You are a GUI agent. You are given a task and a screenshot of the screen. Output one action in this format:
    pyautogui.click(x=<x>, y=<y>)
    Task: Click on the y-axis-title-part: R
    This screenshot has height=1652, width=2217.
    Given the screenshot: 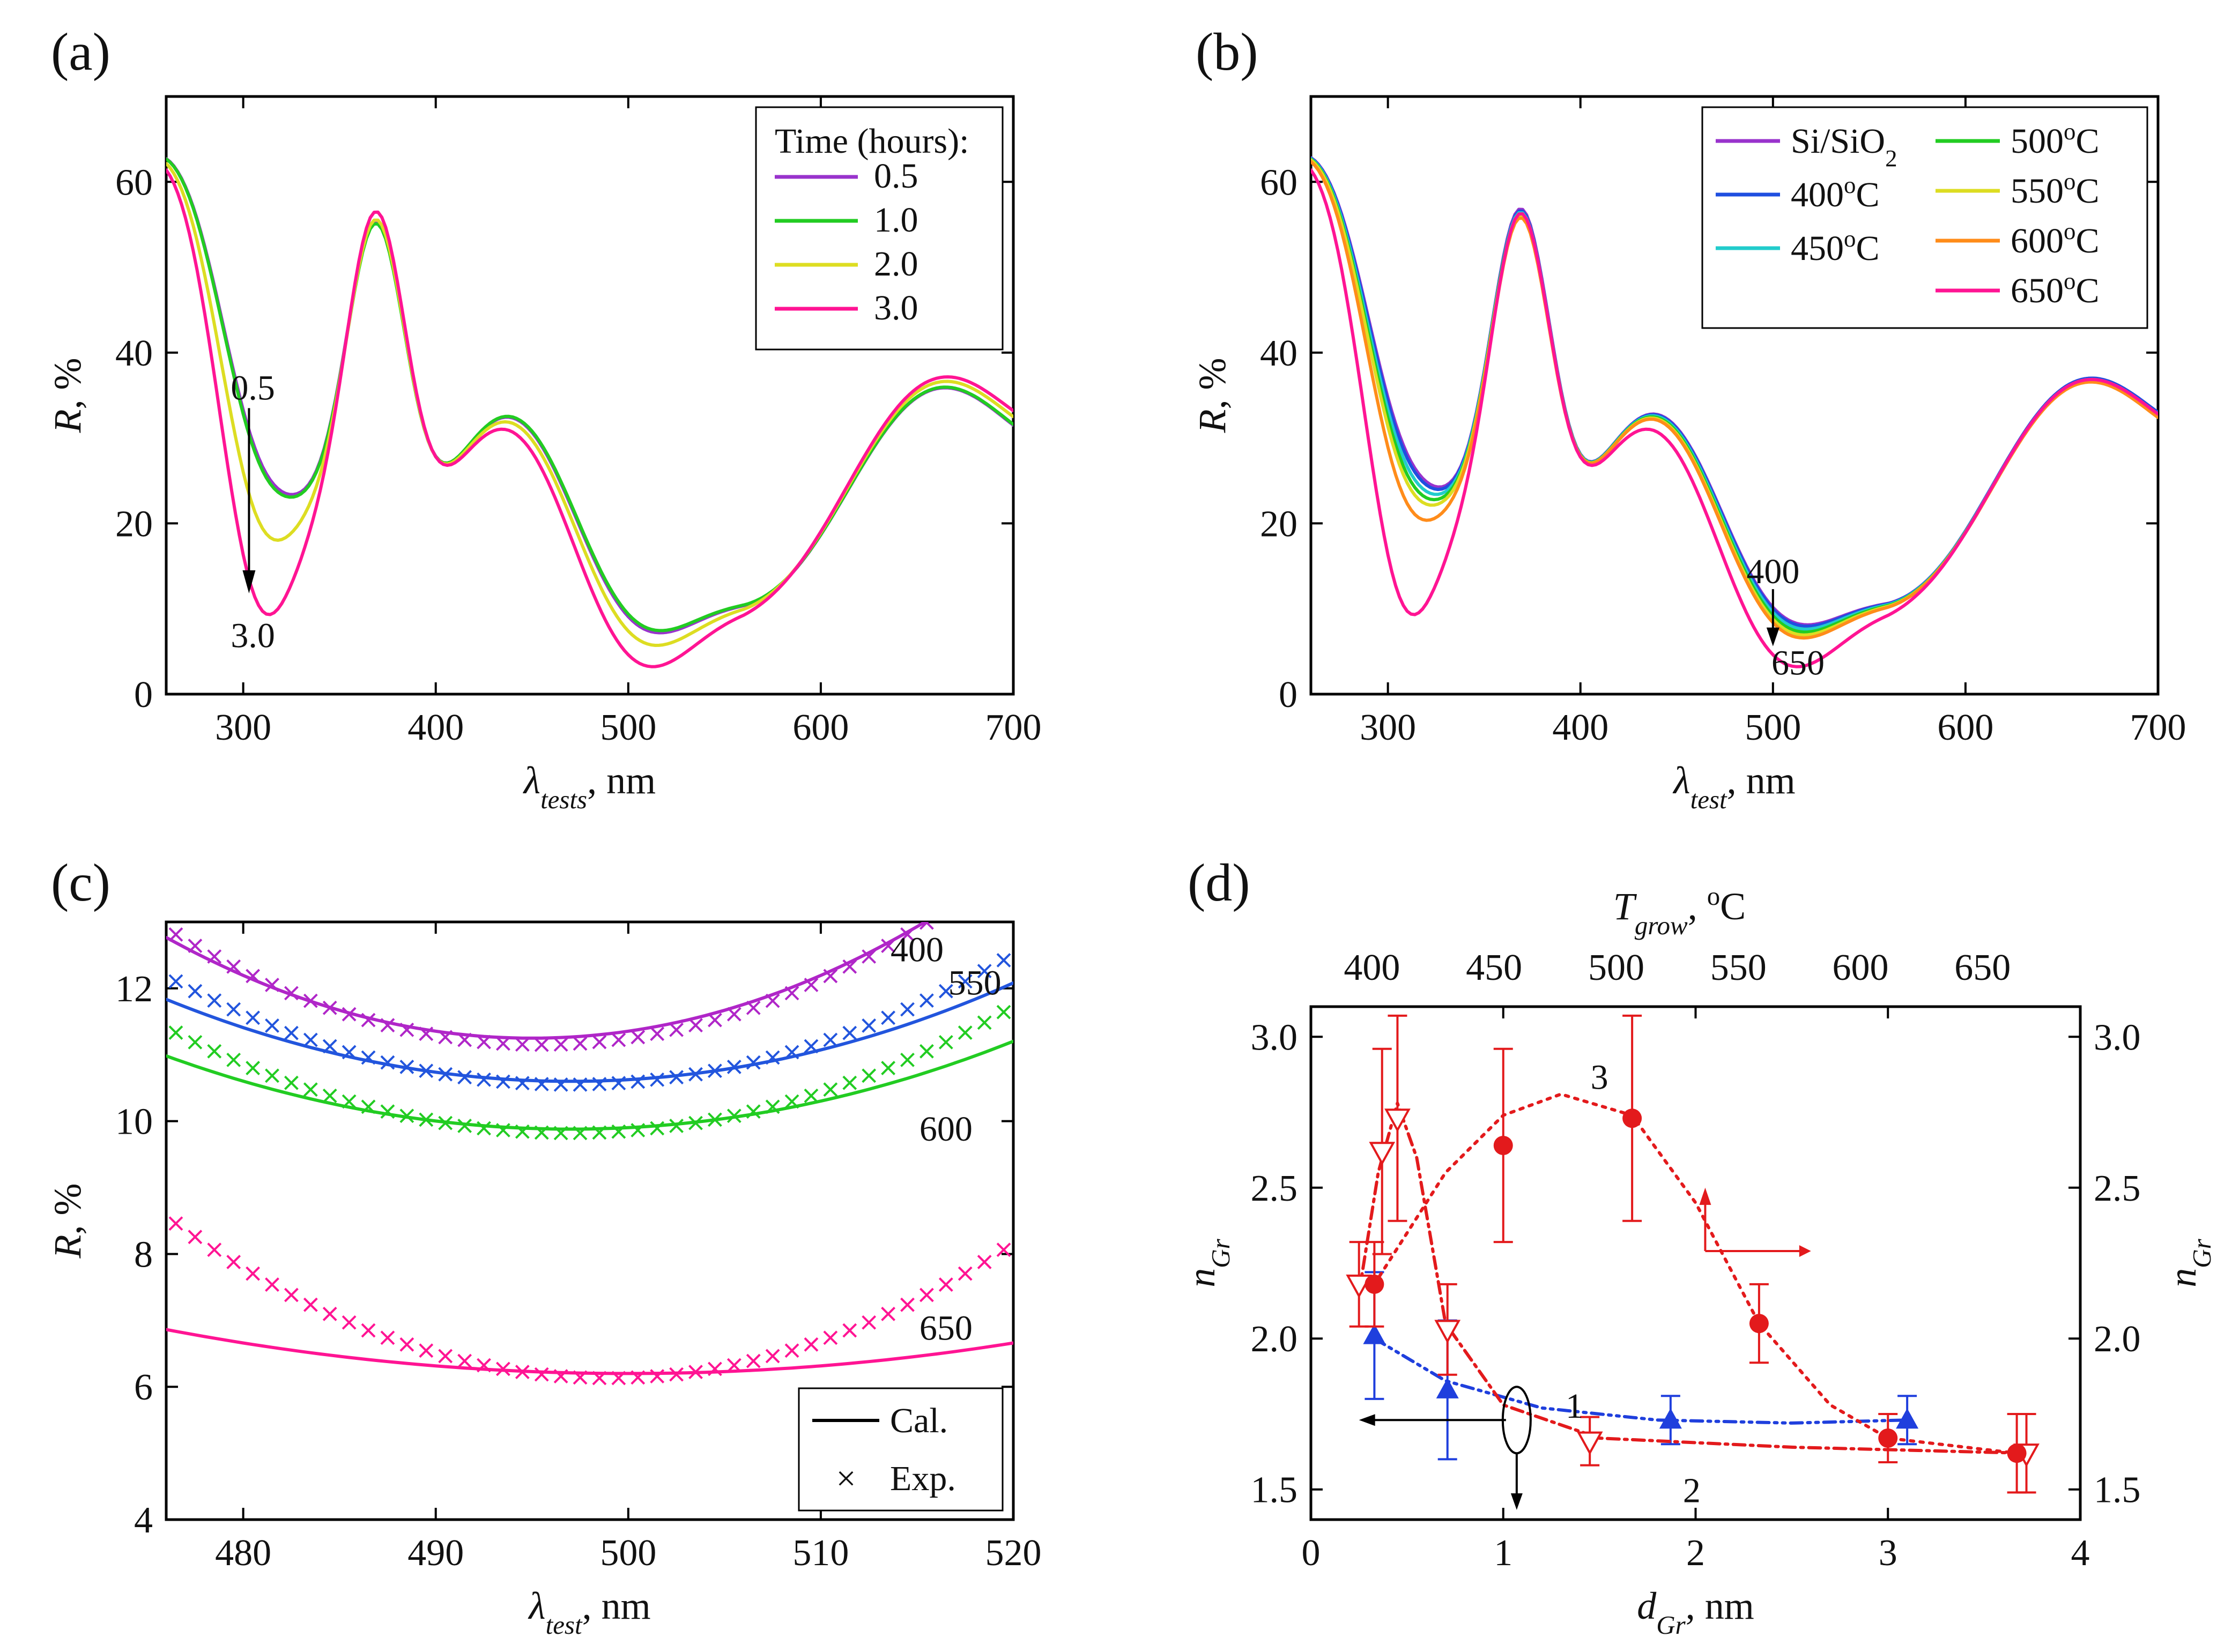 What is the action you would take?
    pyautogui.click(x=67, y=422)
    